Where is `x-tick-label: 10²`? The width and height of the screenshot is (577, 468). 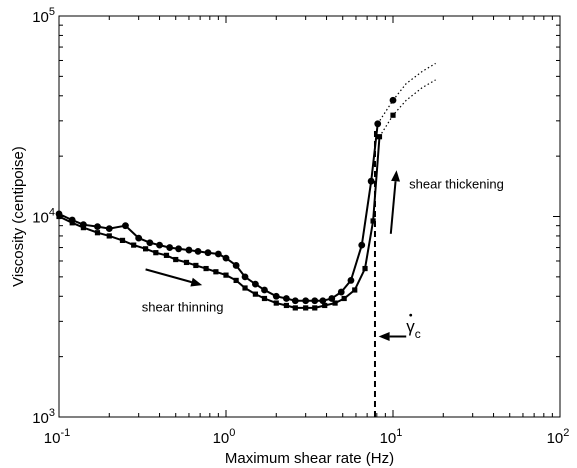
x-tick-label: 10² is located at coordinates (558, 437).